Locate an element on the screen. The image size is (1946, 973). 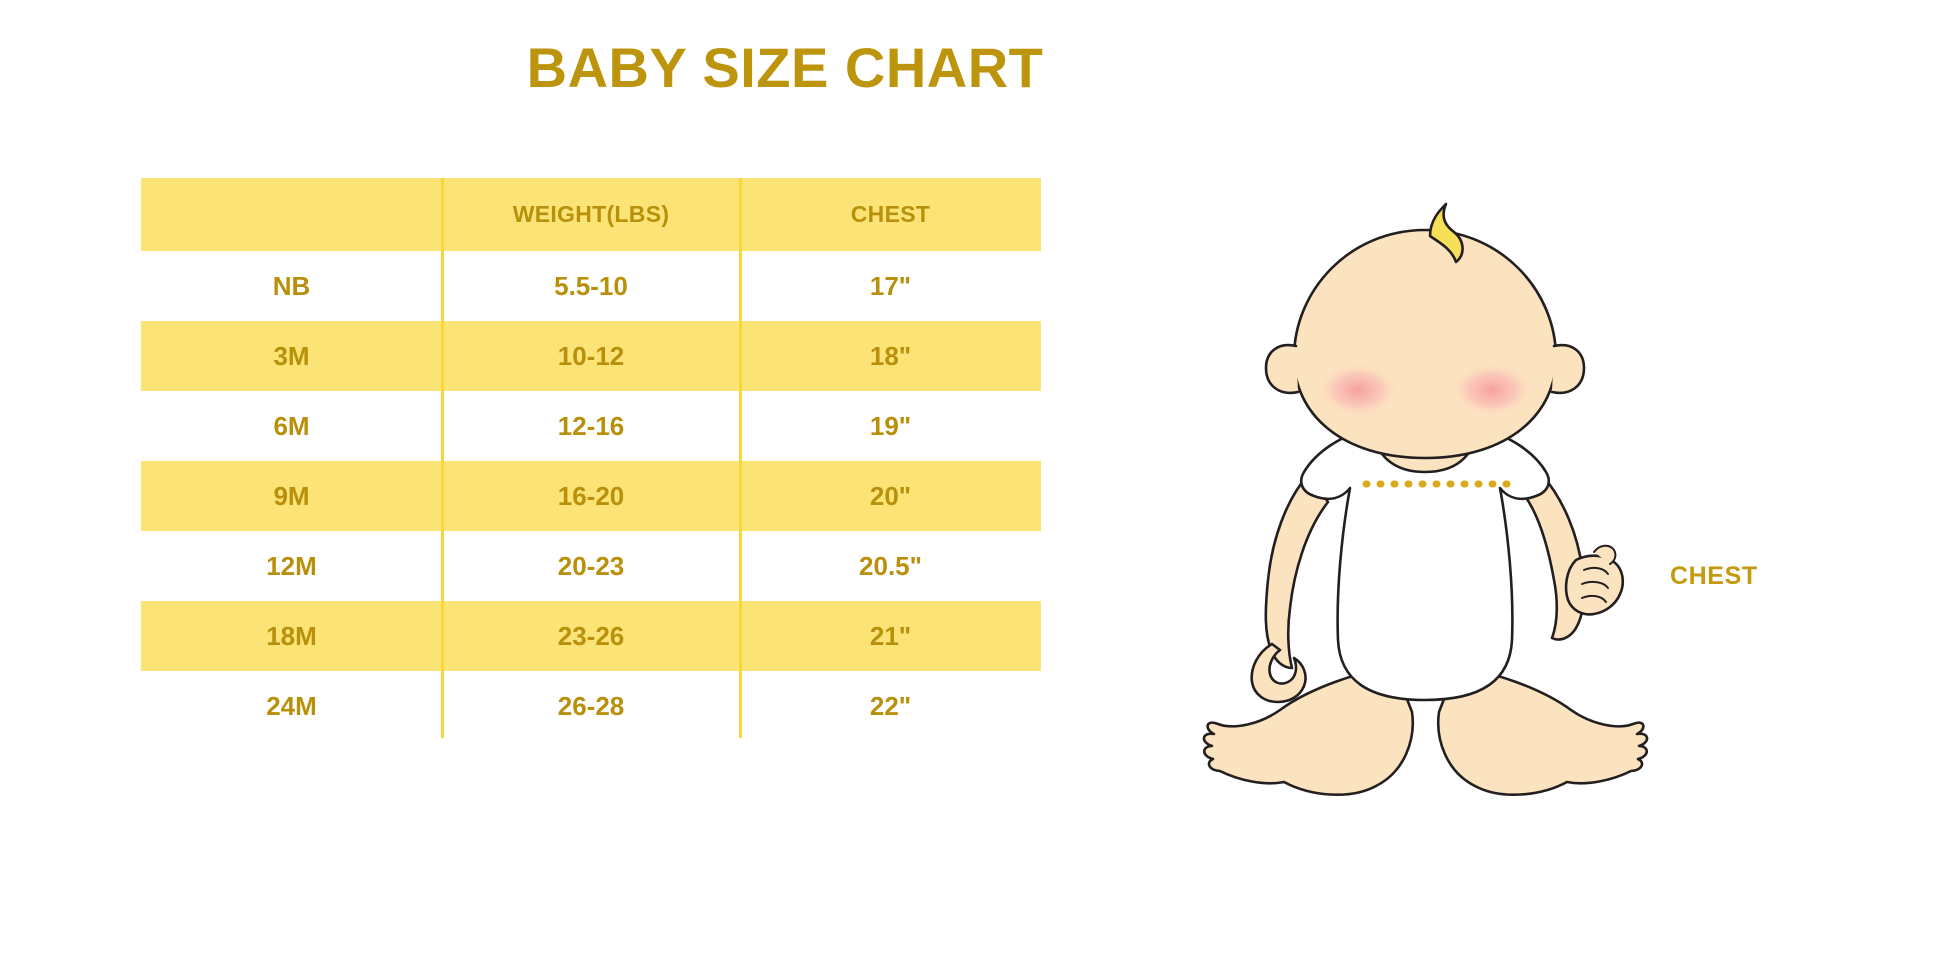
cell-size: 9M is located at coordinates (291, 496).